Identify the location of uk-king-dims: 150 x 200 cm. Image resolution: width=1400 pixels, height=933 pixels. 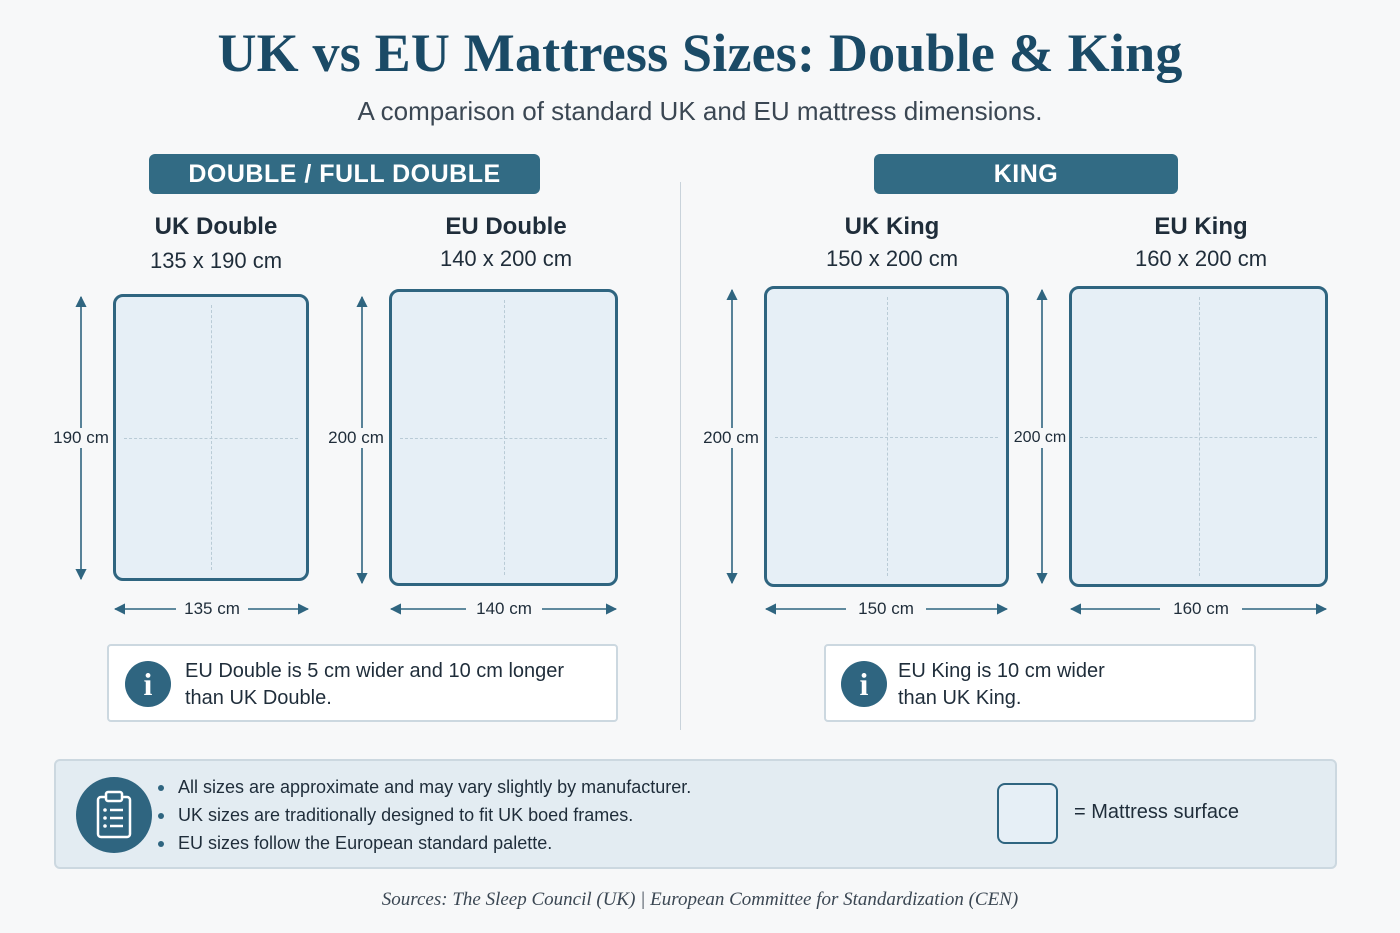
(892, 258).